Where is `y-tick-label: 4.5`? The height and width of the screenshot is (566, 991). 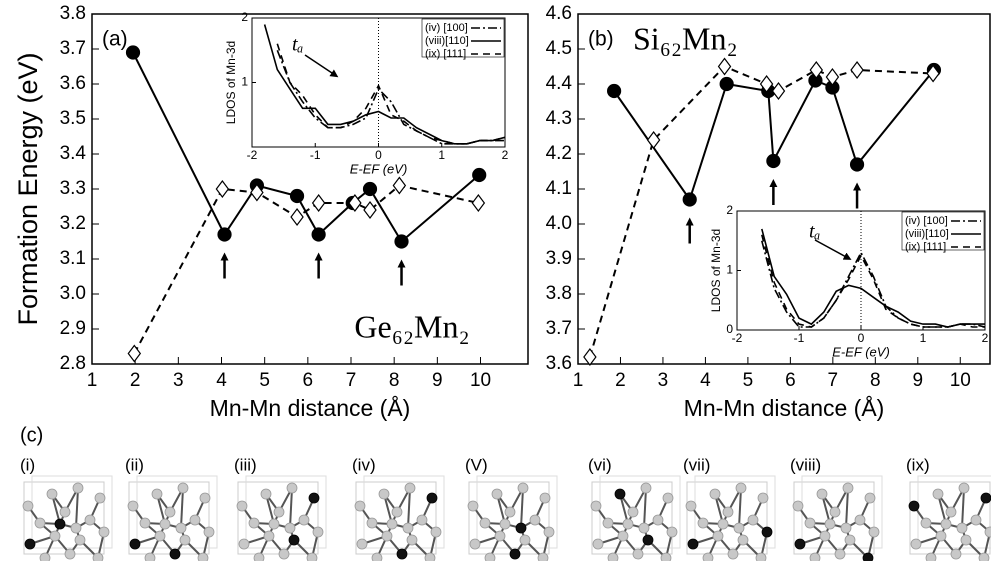 y-tick-label: 4.5 is located at coordinates (559, 48).